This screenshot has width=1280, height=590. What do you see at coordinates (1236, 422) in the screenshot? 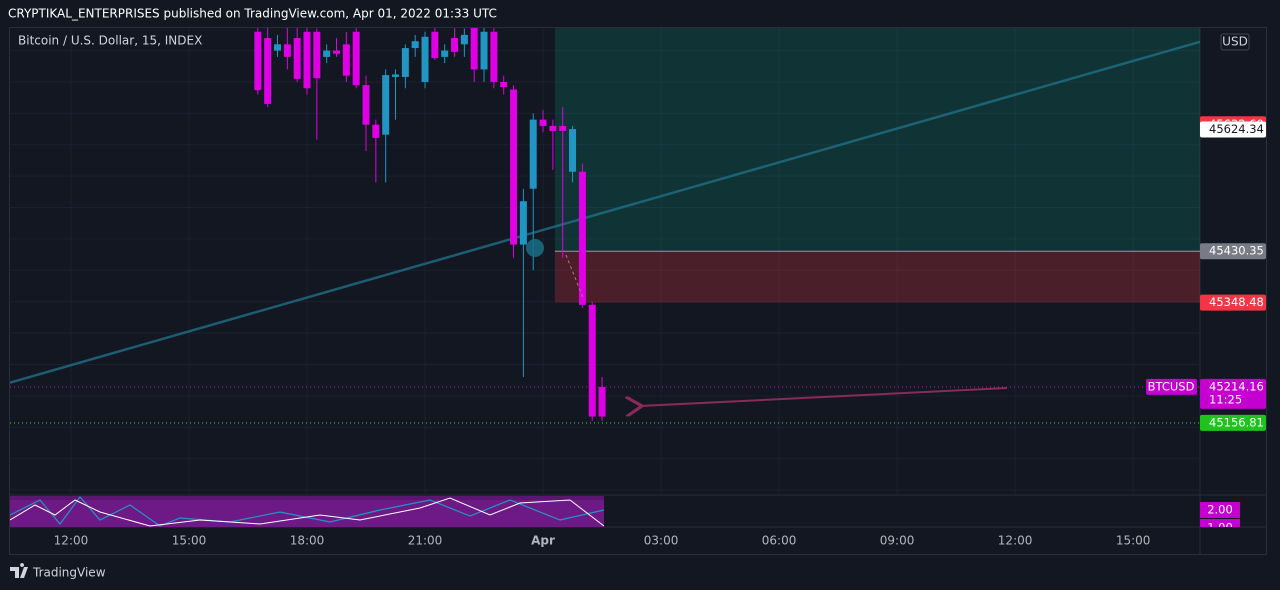
I see `price-tag-label: 45156.81` at bounding box center [1236, 422].